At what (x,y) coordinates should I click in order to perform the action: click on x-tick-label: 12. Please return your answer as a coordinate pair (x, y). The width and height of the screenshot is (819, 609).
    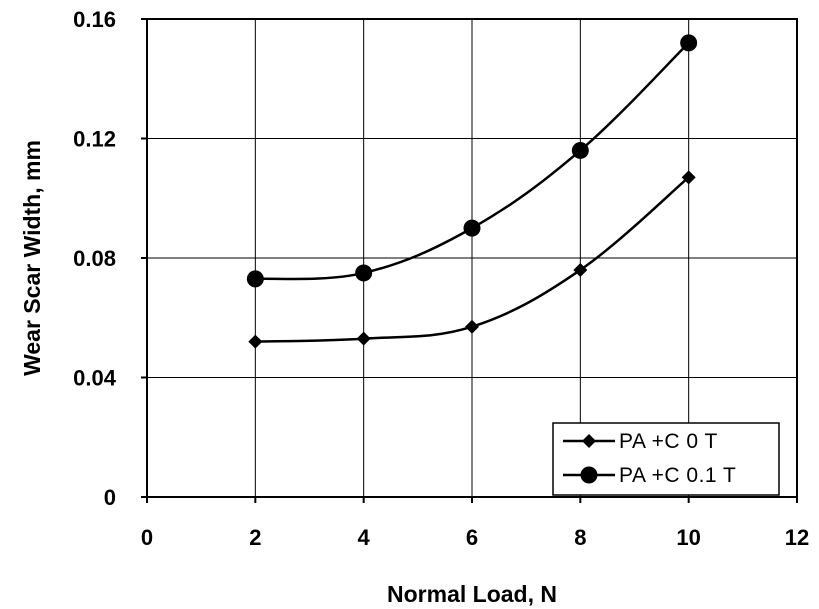
    Looking at the image, I should click on (797, 537).